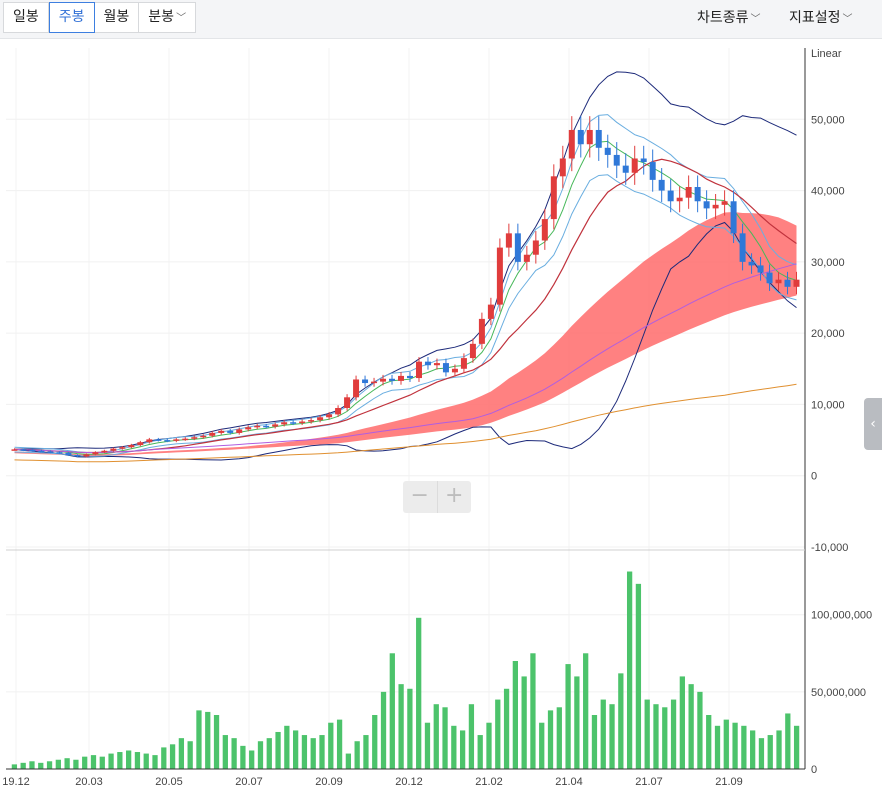 This screenshot has height=794, width=882. What do you see at coordinates (117, 17) in the screenshot?
I see `tab-monthly: 월봉` at bounding box center [117, 17].